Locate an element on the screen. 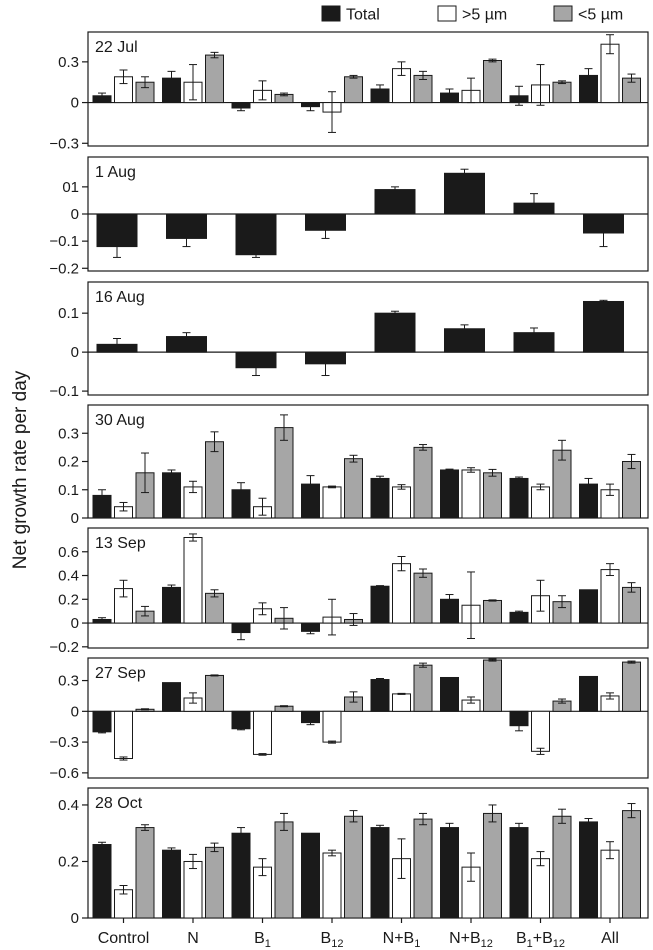 The image size is (653, 950). chart-legend: Total >5 µm <5 µm is located at coordinates (472, 14).